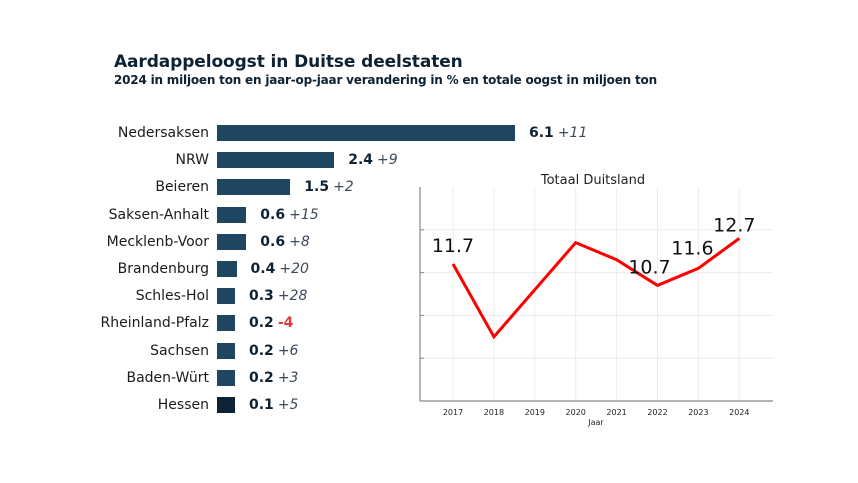 The image size is (858, 483). I want to click on bar-row: Sachsen 0.2 +6, so click(300, 351).